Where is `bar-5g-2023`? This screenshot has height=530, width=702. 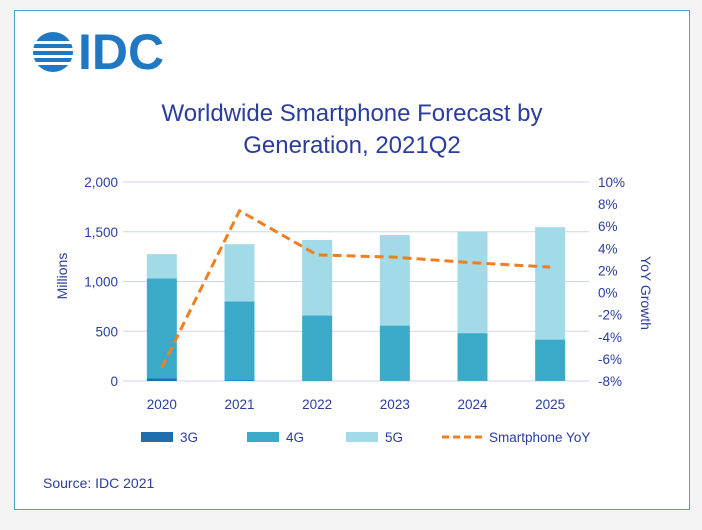 bar-5g-2023 is located at coordinates (394, 280).